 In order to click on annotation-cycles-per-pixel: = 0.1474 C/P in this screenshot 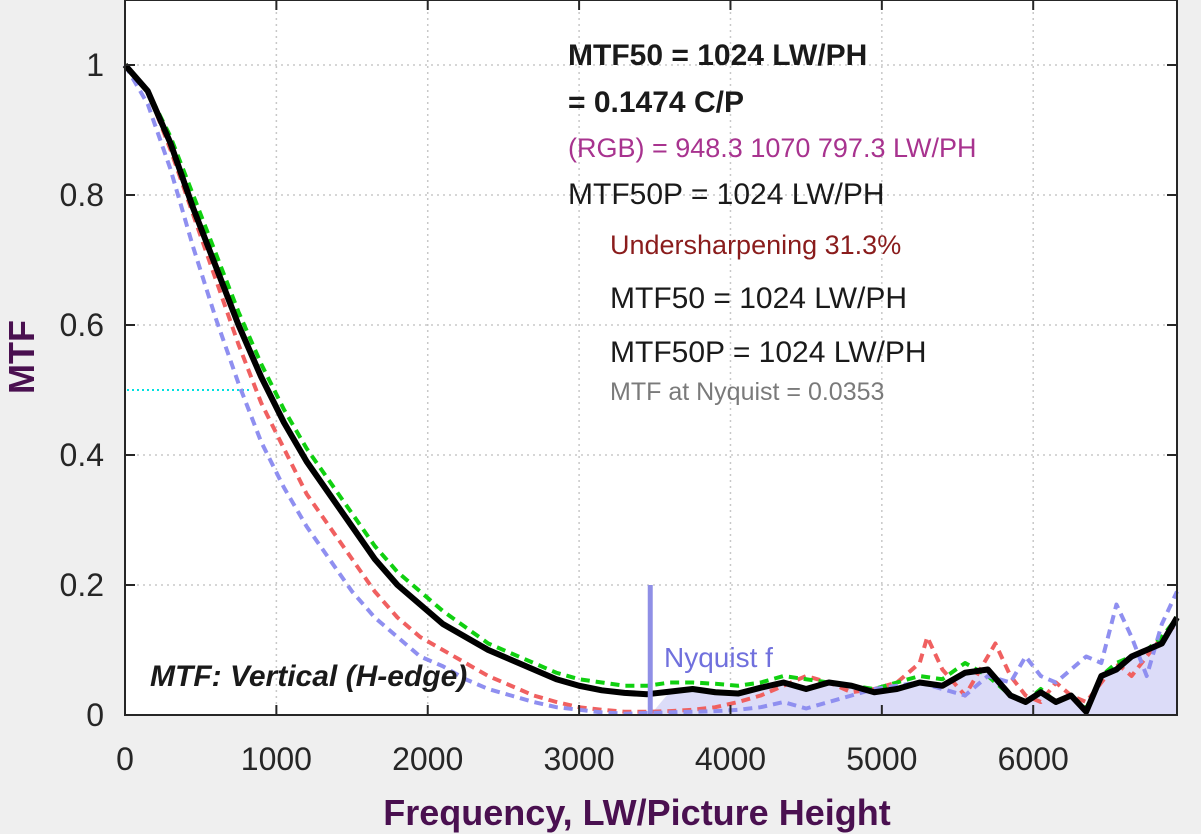, I will do `click(656, 102)`.